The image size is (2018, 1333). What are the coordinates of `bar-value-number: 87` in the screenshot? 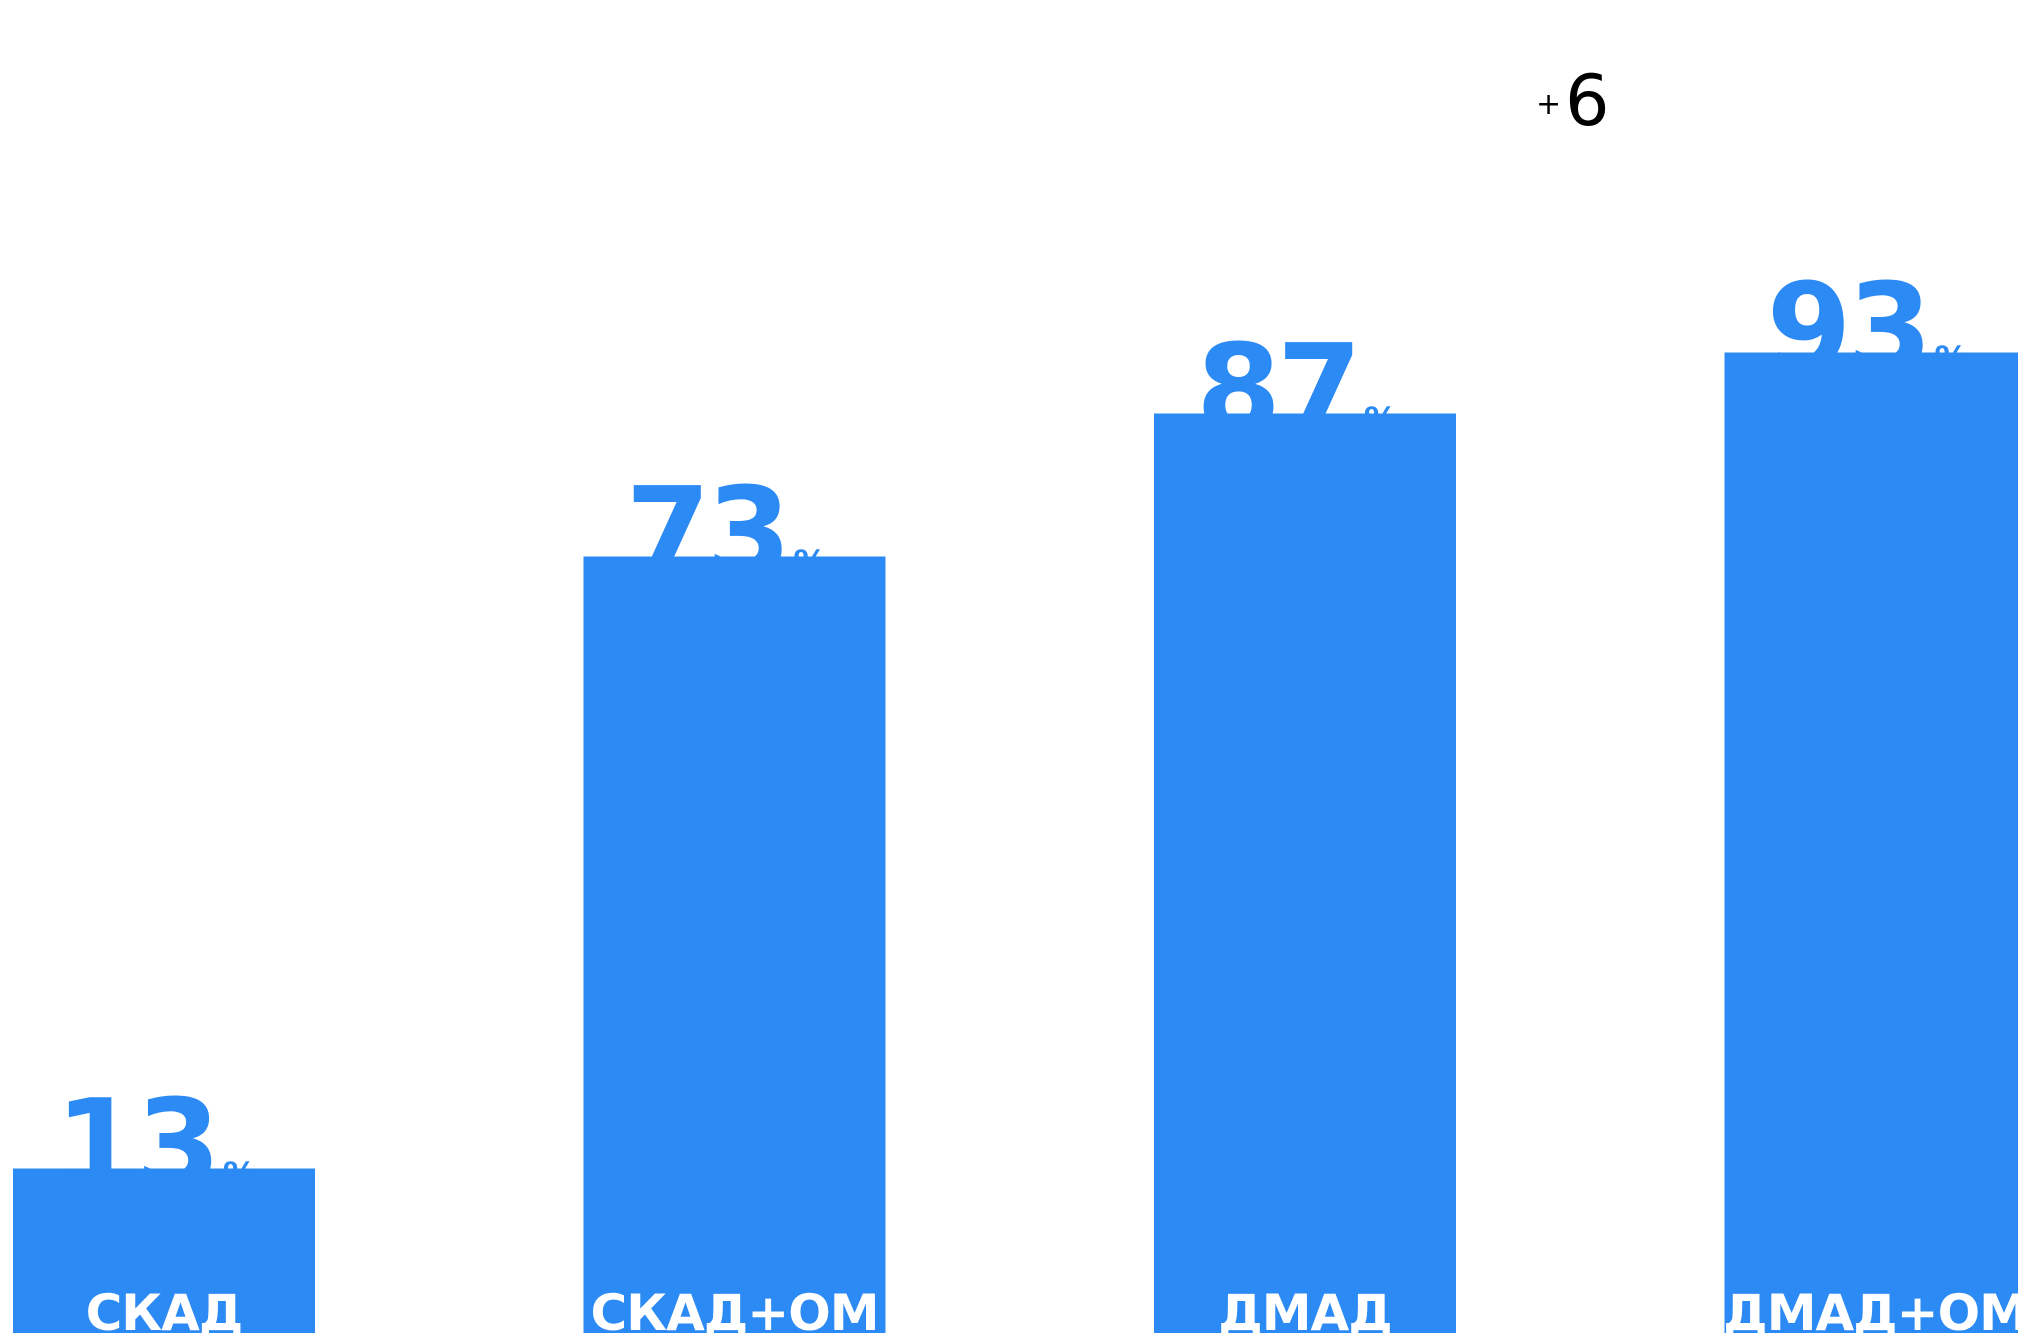 It's located at (1277, 390).